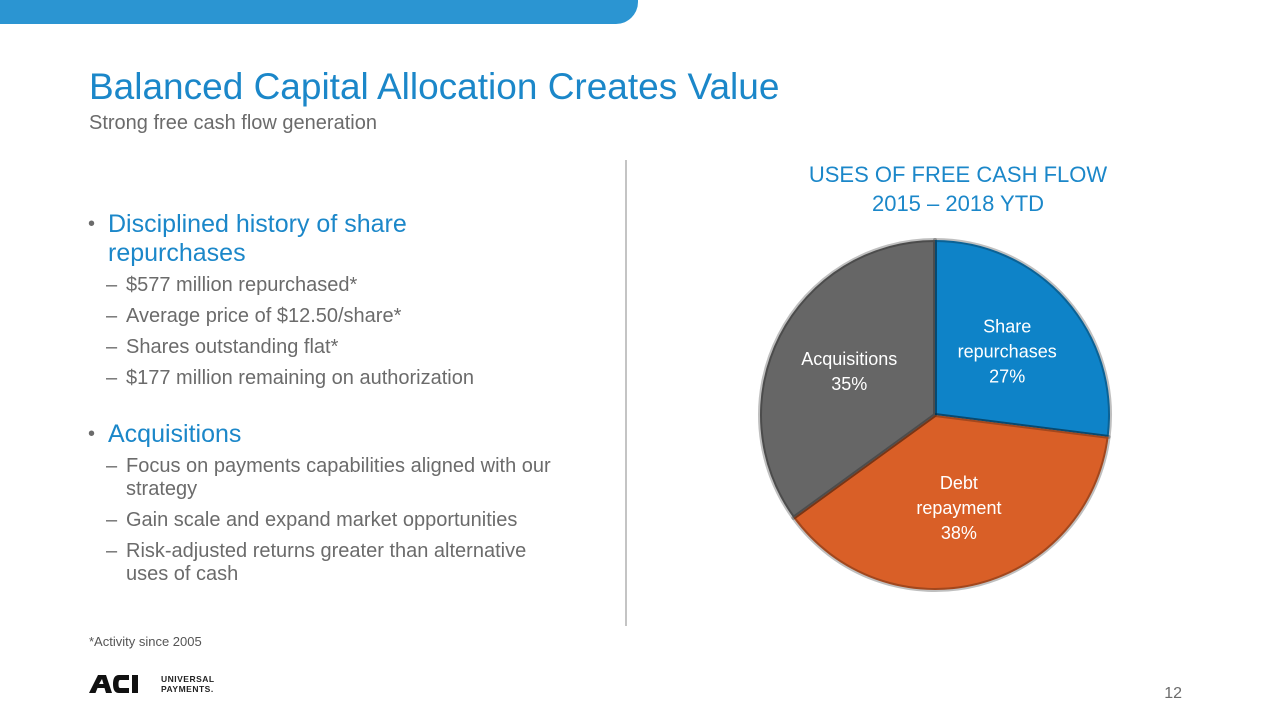 Image resolution: width=1280 pixels, height=720 pixels. What do you see at coordinates (849, 359) in the screenshot?
I see `pie-slice-name: Acquisitions` at bounding box center [849, 359].